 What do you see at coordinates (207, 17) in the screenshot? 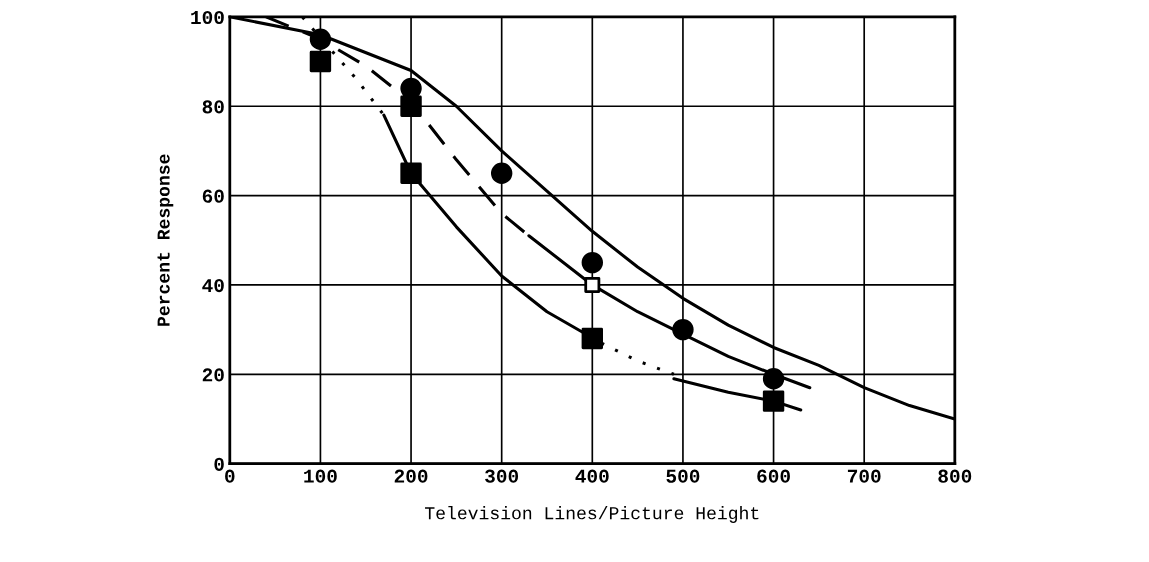
I see `y-tick-label: 100` at bounding box center [207, 17].